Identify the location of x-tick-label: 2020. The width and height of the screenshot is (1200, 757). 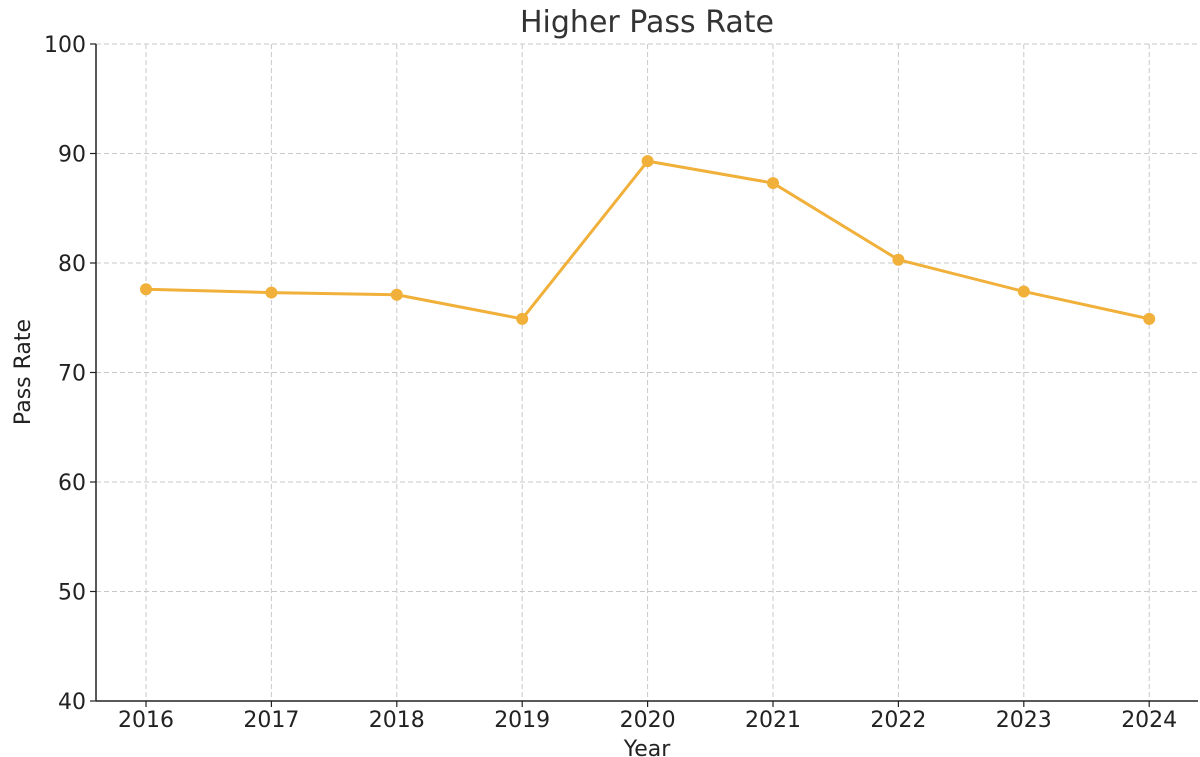
(648, 720).